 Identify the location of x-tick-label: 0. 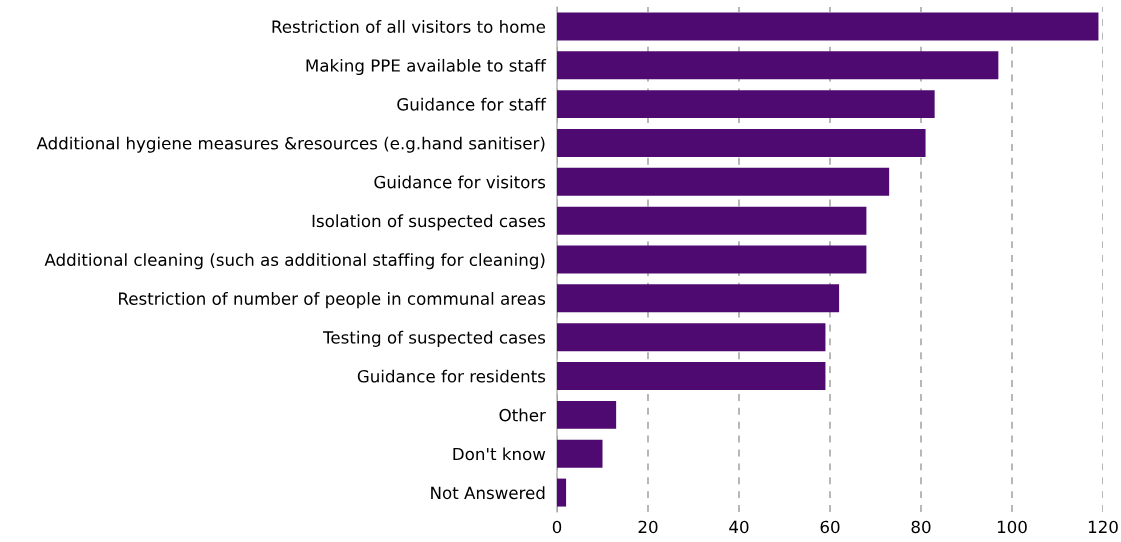
(557, 527).